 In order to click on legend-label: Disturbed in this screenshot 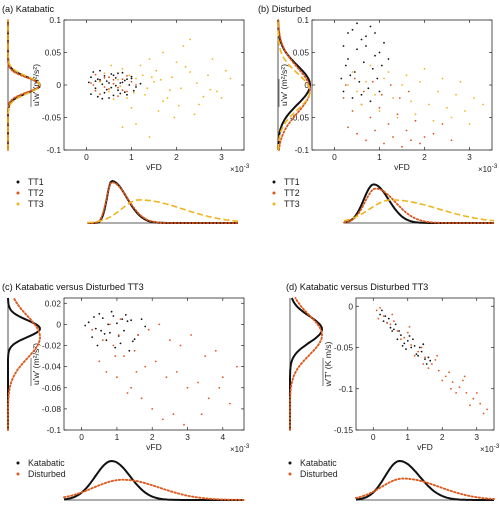, I will do `click(319, 474)`.